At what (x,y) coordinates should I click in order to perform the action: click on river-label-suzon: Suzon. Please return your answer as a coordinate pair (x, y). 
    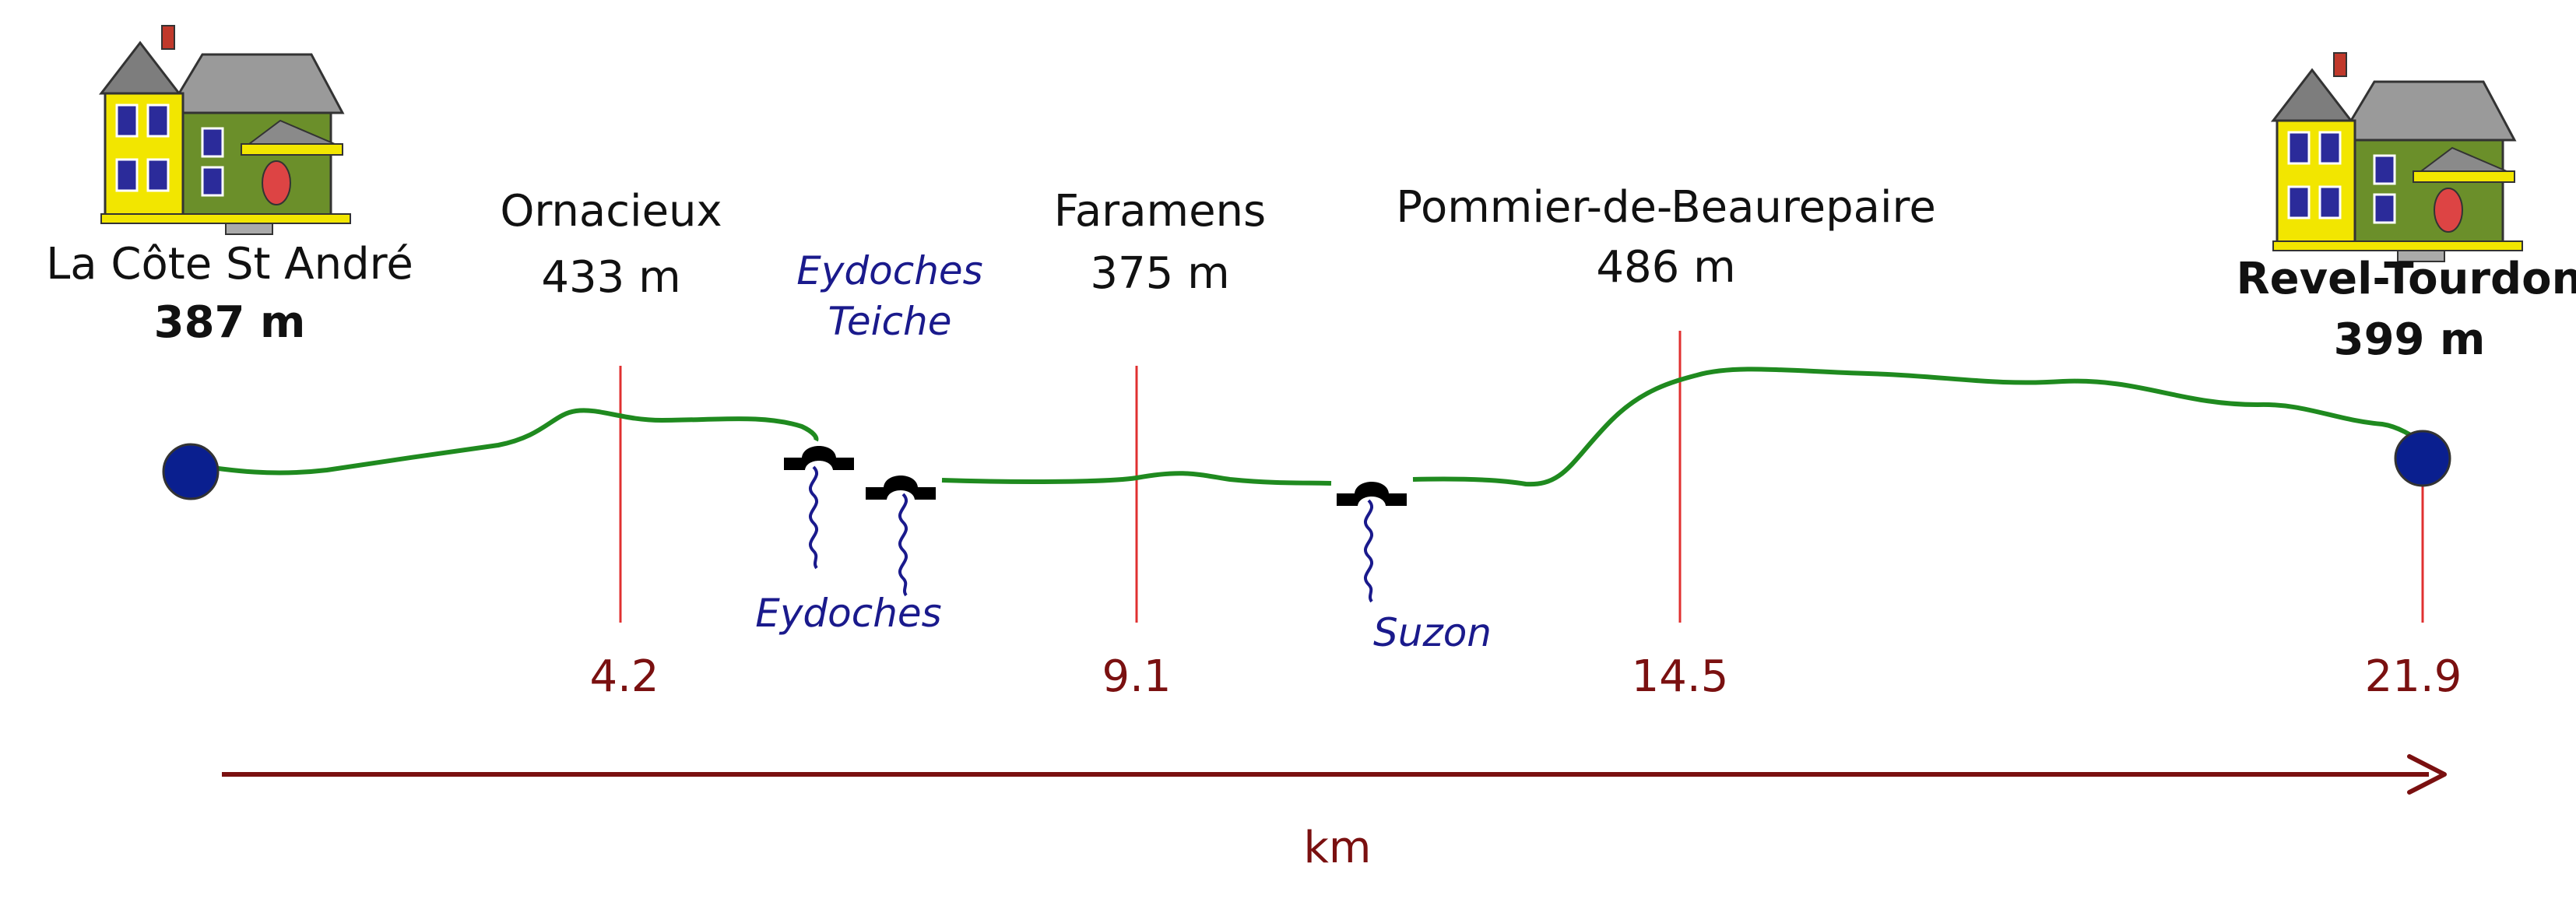
    Looking at the image, I should click on (1432, 632).